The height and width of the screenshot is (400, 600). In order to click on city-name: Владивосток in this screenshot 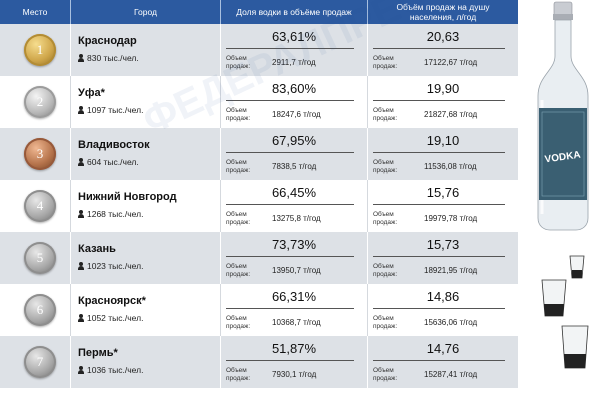, I will do `click(114, 145)`.